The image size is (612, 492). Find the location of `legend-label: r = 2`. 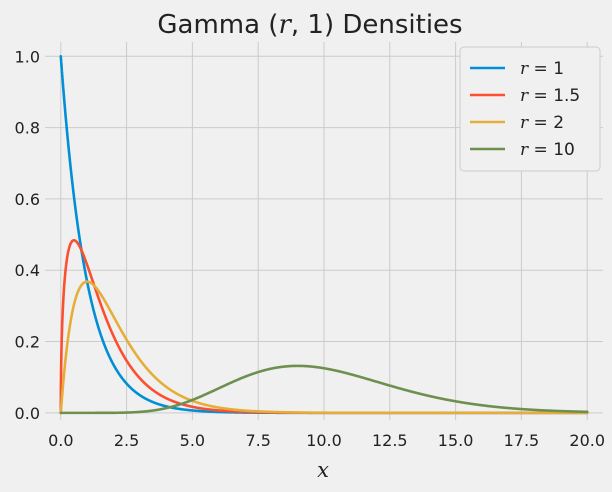

legend-label: r = 2 is located at coordinates (542, 123).